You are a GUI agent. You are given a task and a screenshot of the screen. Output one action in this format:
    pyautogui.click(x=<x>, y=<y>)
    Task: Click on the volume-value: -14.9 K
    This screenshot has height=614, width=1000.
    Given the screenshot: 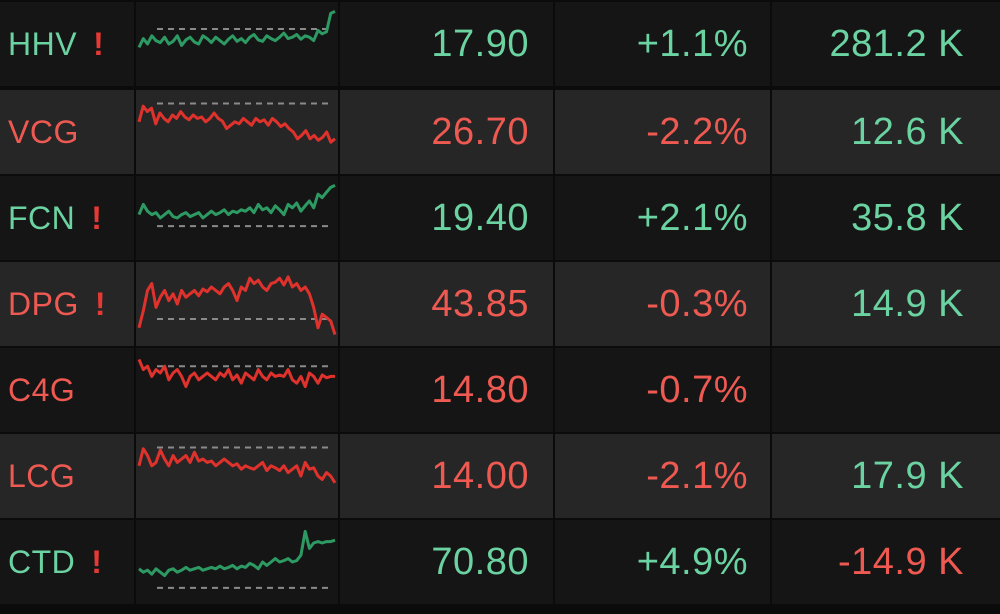 What is the action you would take?
    pyautogui.click(x=900, y=561)
    